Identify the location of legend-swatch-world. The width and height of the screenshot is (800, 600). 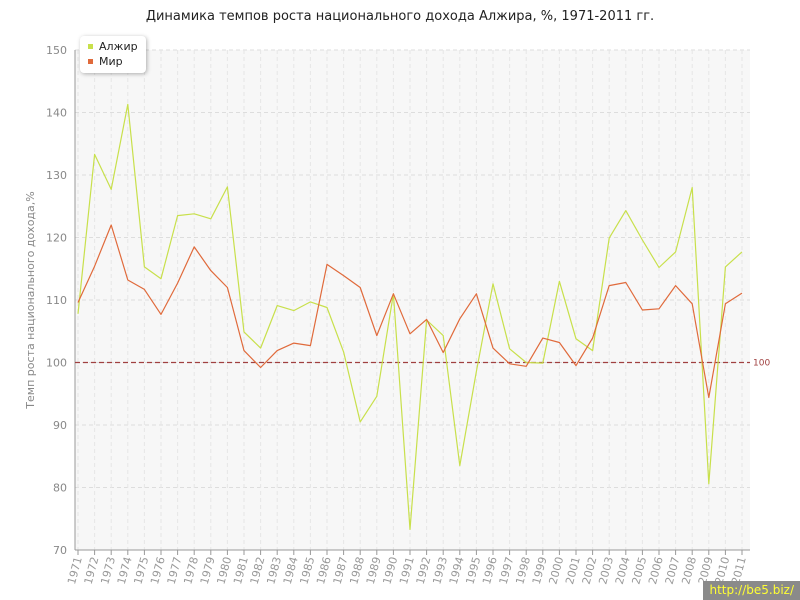
(90, 61).